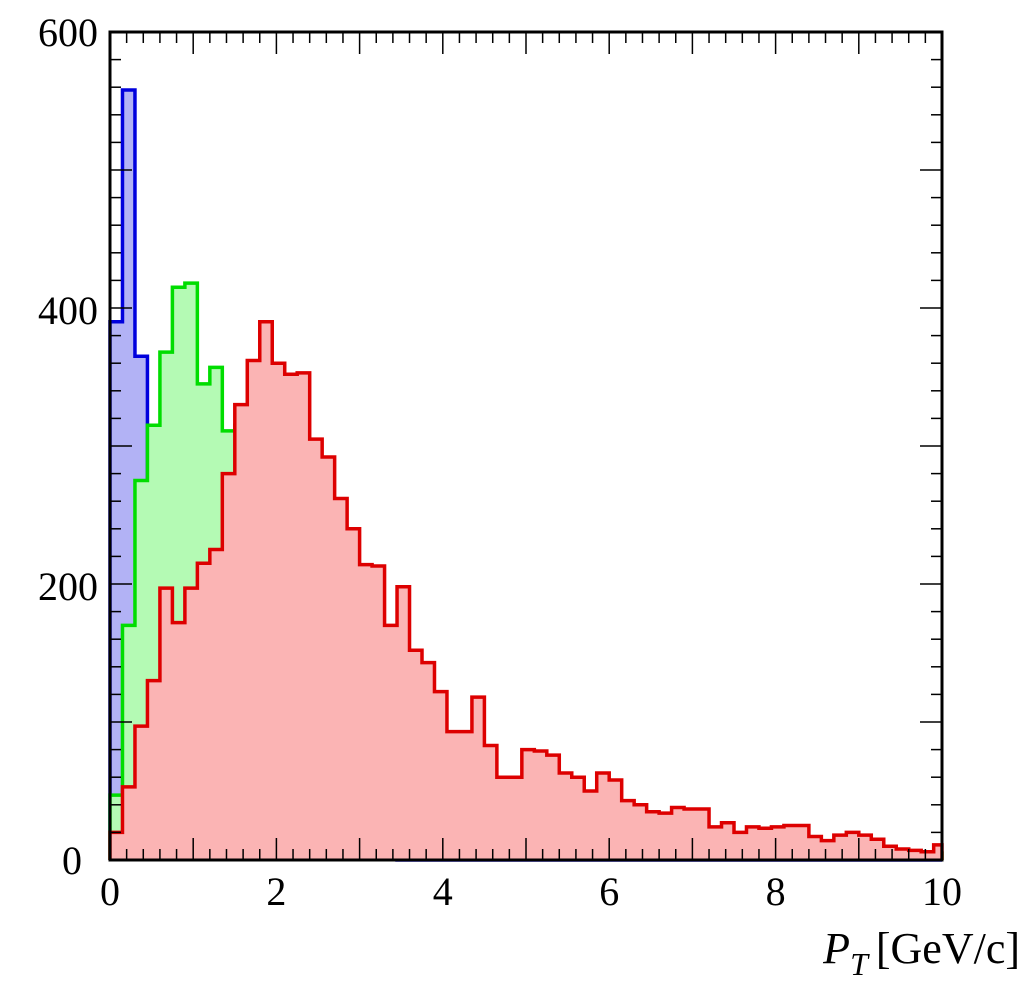 This screenshot has height=981, width=1034. Describe the element at coordinates (942, 891) in the screenshot. I see `x-tick-label: 10` at that location.